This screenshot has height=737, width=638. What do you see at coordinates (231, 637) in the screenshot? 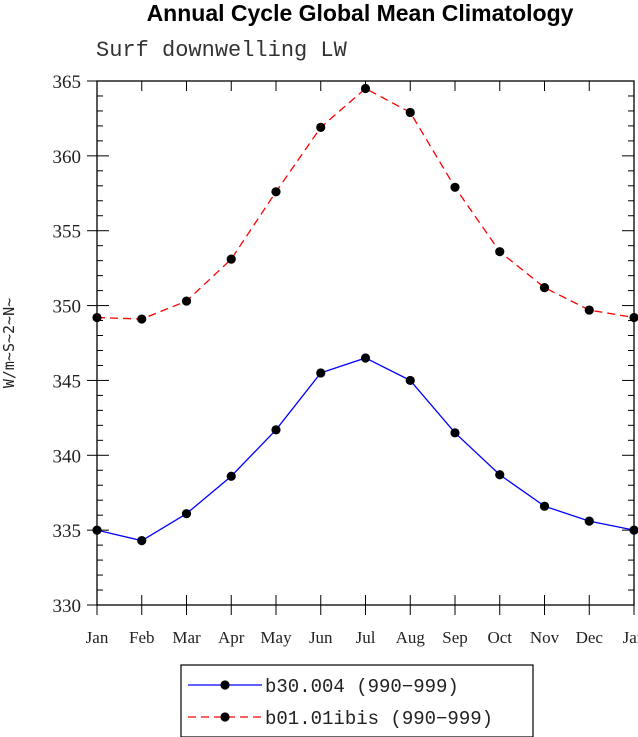
I see `x-tick-label: Apr` at bounding box center [231, 637].